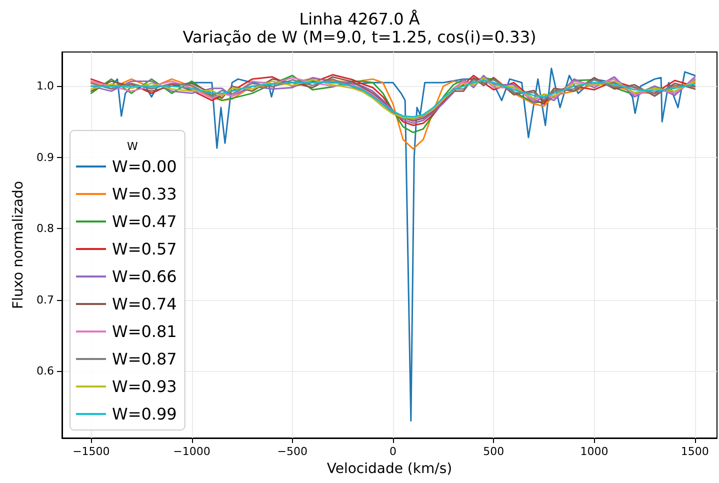 The height and width of the screenshot is (483, 719). What do you see at coordinates (359, 19) in the screenshot?
I see `chart-title: Linha 4267.0 Å` at bounding box center [359, 19].